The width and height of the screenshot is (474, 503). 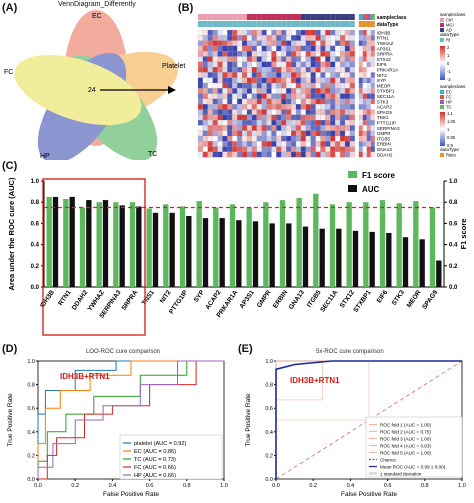 I want to click on y2-tick-label: 0.2, so click(x=453, y=267).